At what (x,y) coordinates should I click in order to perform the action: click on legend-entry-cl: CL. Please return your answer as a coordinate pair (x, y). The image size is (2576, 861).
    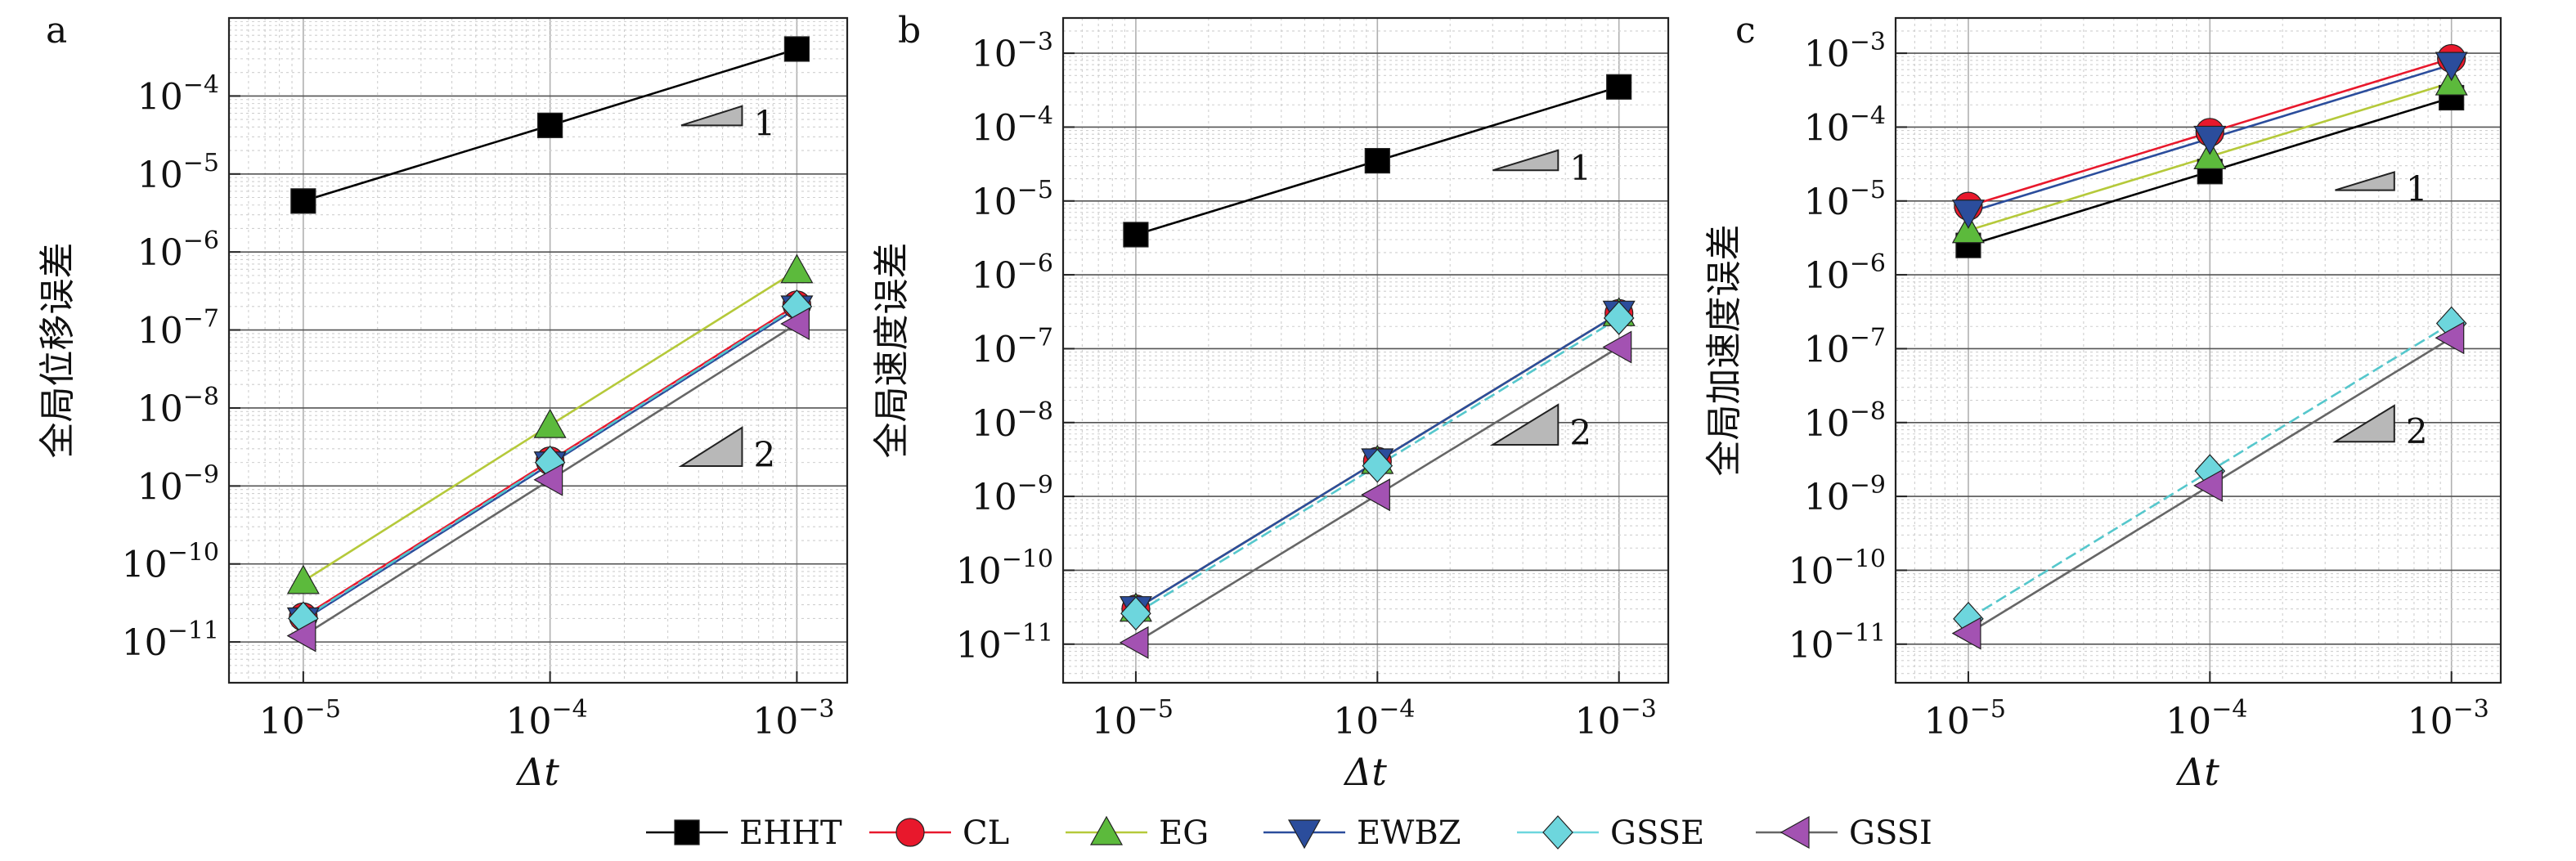
    Looking at the image, I should click on (939, 833).